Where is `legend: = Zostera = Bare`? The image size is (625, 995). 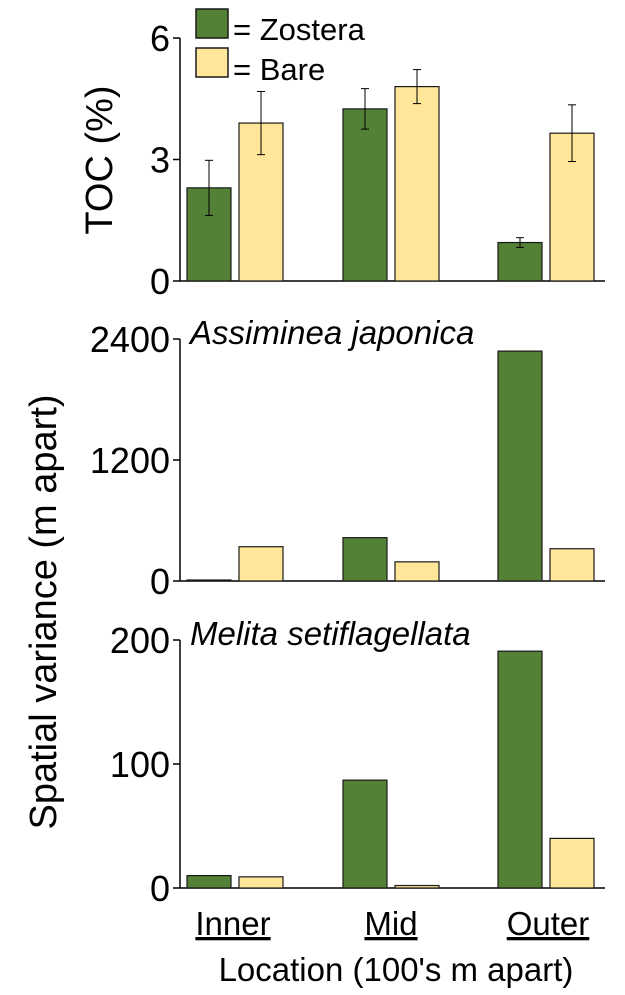
legend: = Zostera = Bare is located at coordinates (280, 47).